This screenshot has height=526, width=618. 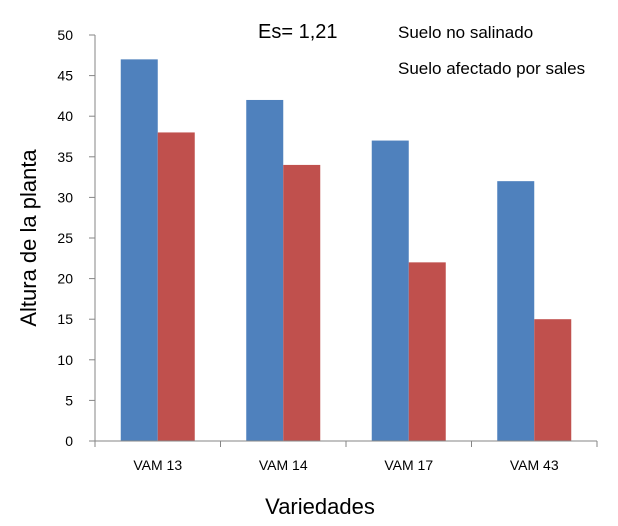 I want to click on x-axis-title: Variedades, so click(x=320, y=506).